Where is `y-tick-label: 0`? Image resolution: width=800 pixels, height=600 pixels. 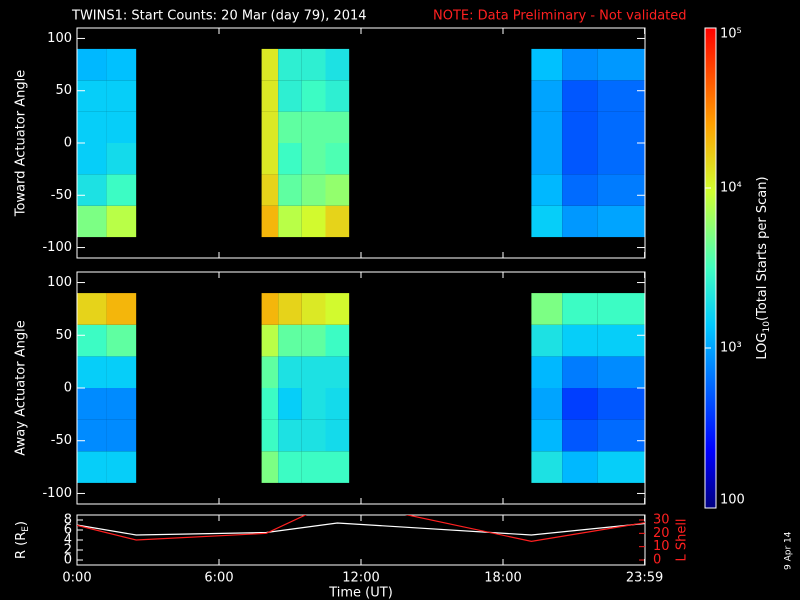
y-tick-label: 0 is located at coordinates (68, 560).